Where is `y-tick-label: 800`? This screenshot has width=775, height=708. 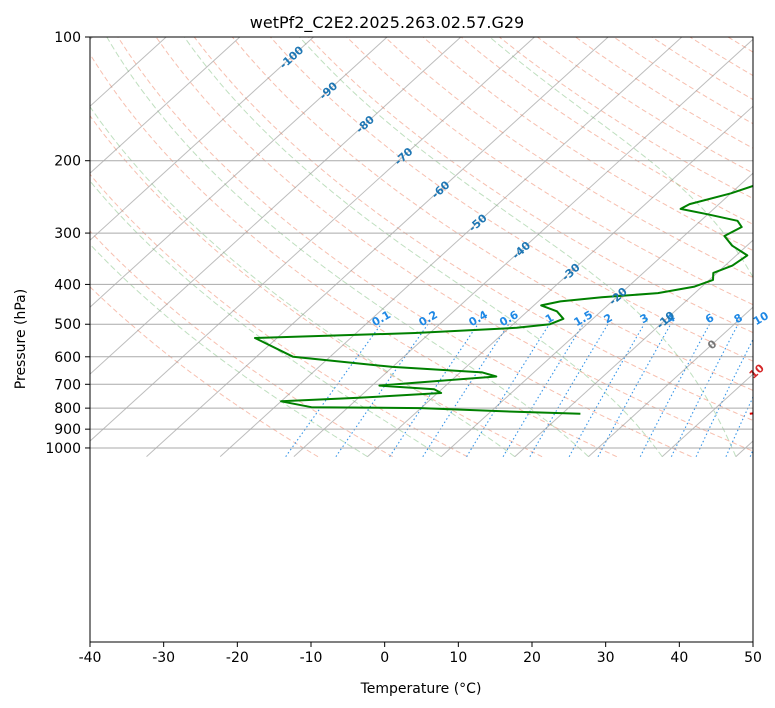 y-tick-label: 800 is located at coordinates (67, 409).